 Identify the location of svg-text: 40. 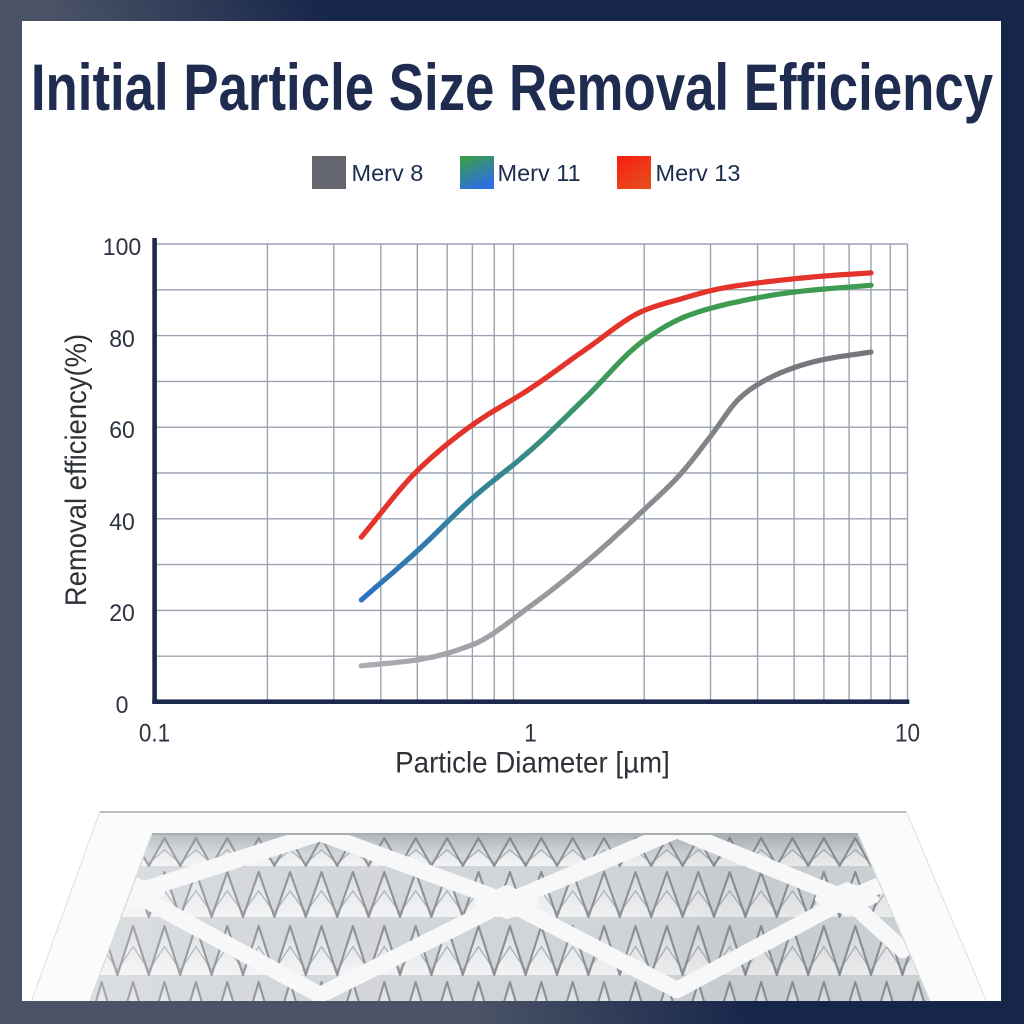
(122, 522).